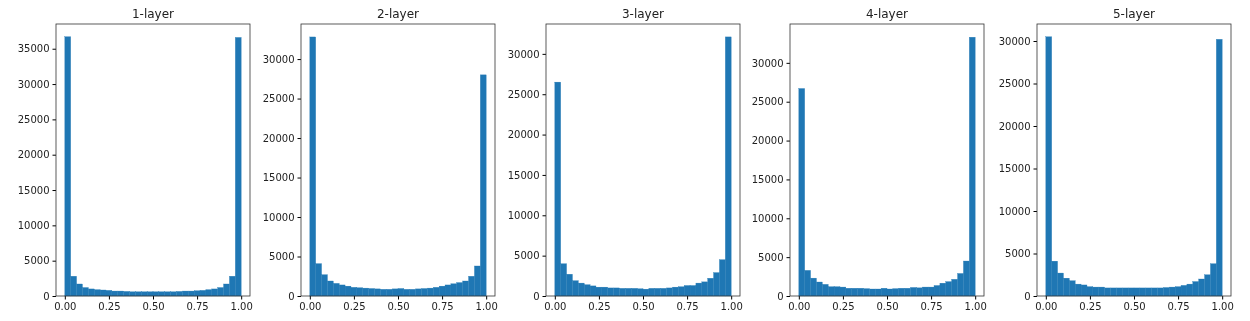 The width and height of the screenshot is (1250, 321). I want to click on chart-title: 4-layer, so click(887, 14).